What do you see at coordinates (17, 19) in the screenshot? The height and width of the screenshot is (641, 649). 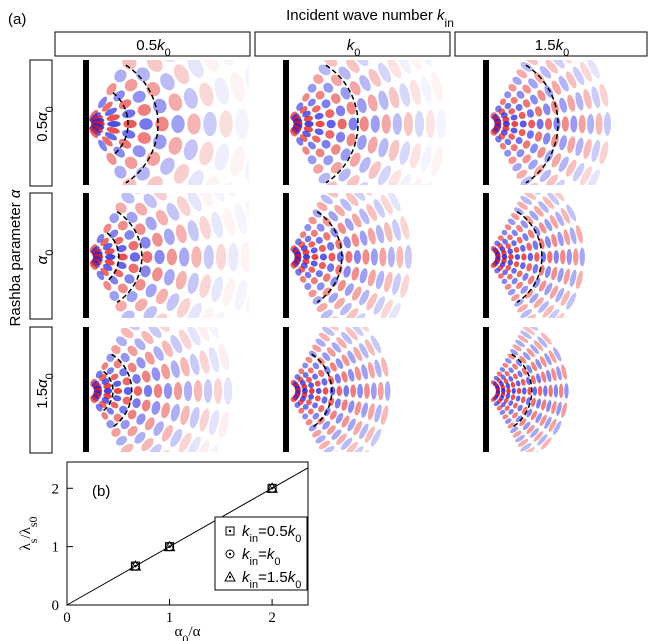 I see `panel-label: (a)` at bounding box center [17, 19].